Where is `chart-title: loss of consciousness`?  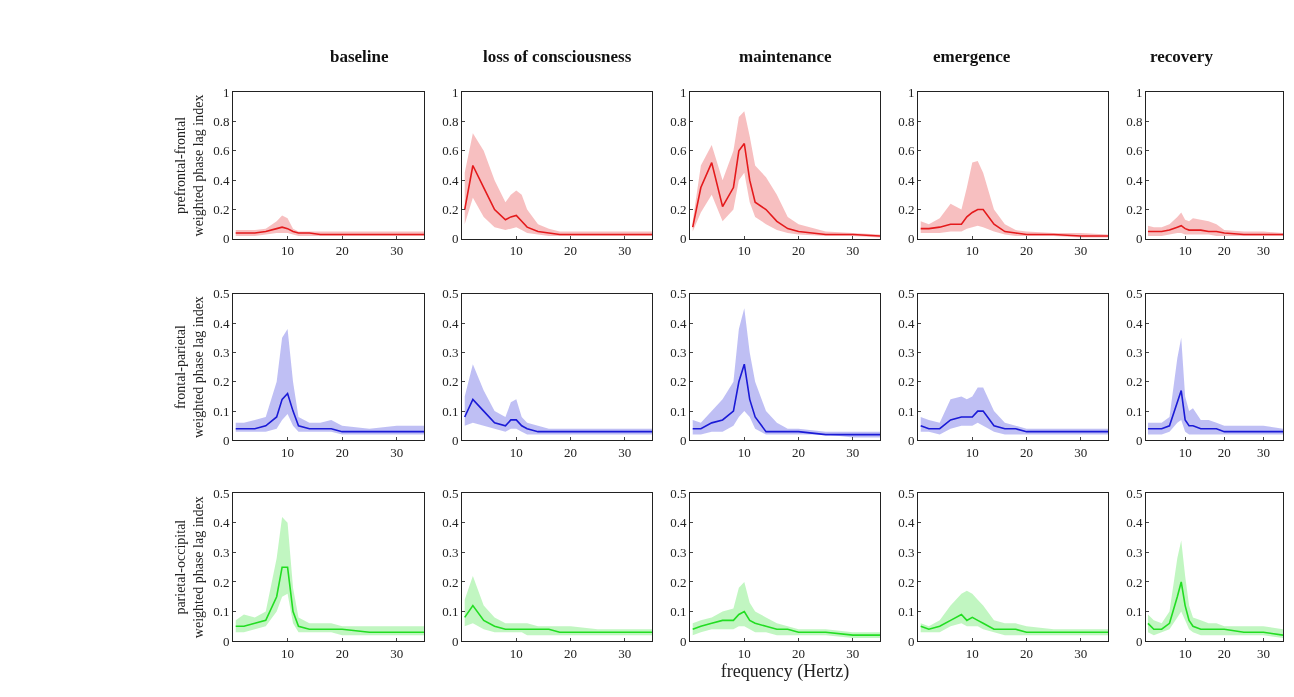 chart-title: loss of consciousness is located at coordinates (557, 56).